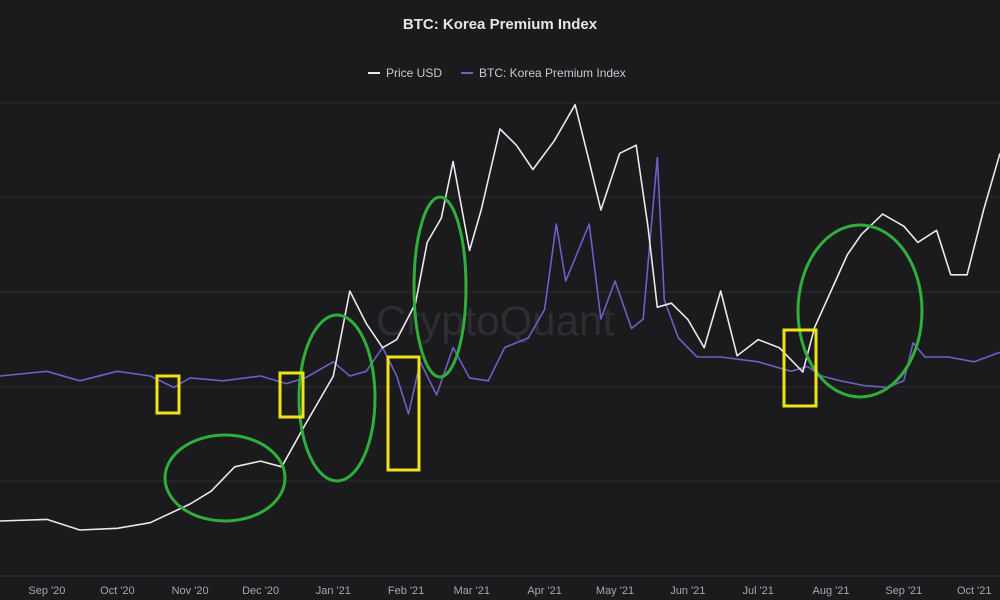 The height and width of the screenshot is (600, 1000). What do you see at coordinates (615, 591) in the screenshot?
I see `x-tick-label: May '21` at bounding box center [615, 591].